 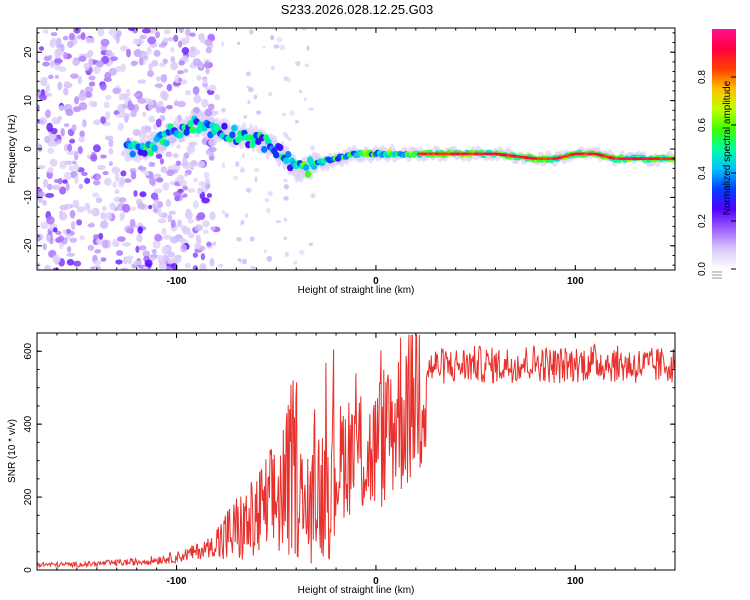 What do you see at coordinates (702, 269) in the screenshot?
I see `colorbar-tick-label: 0.0` at bounding box center [702, 269].